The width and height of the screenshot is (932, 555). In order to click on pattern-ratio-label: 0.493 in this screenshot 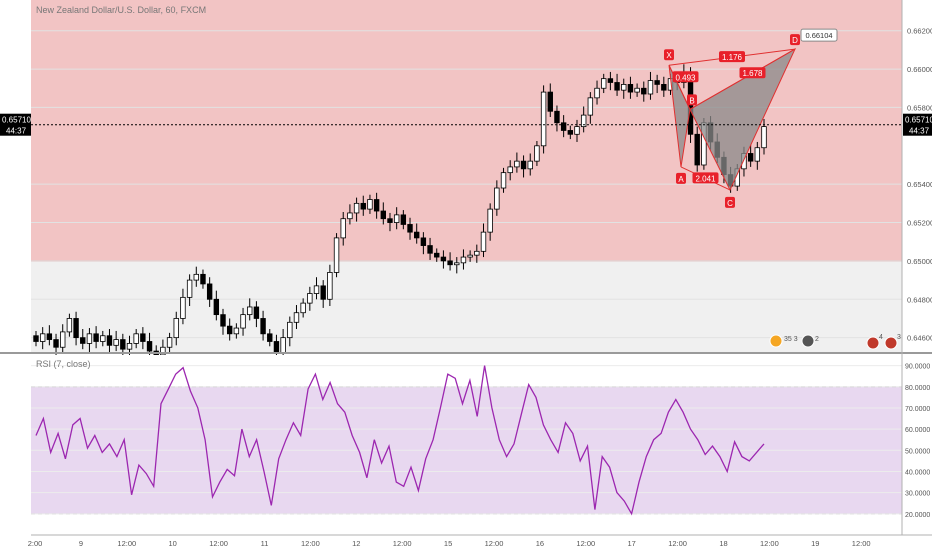, I will do `click(685, 77)`.